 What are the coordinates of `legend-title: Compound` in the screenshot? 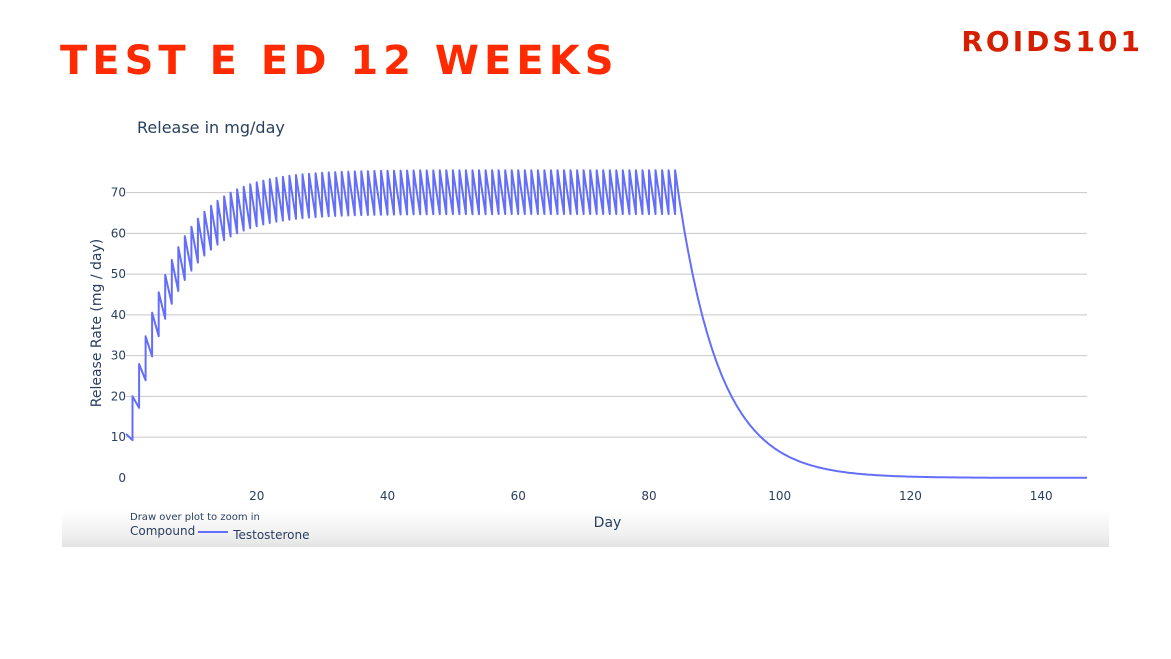 It's located at (163, 531).